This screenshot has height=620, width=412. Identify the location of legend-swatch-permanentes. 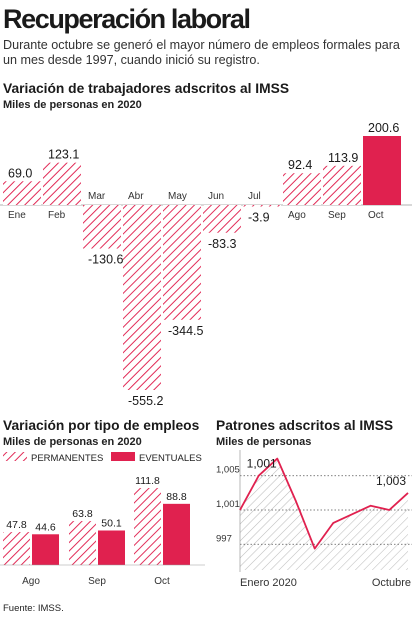
(15, 456).